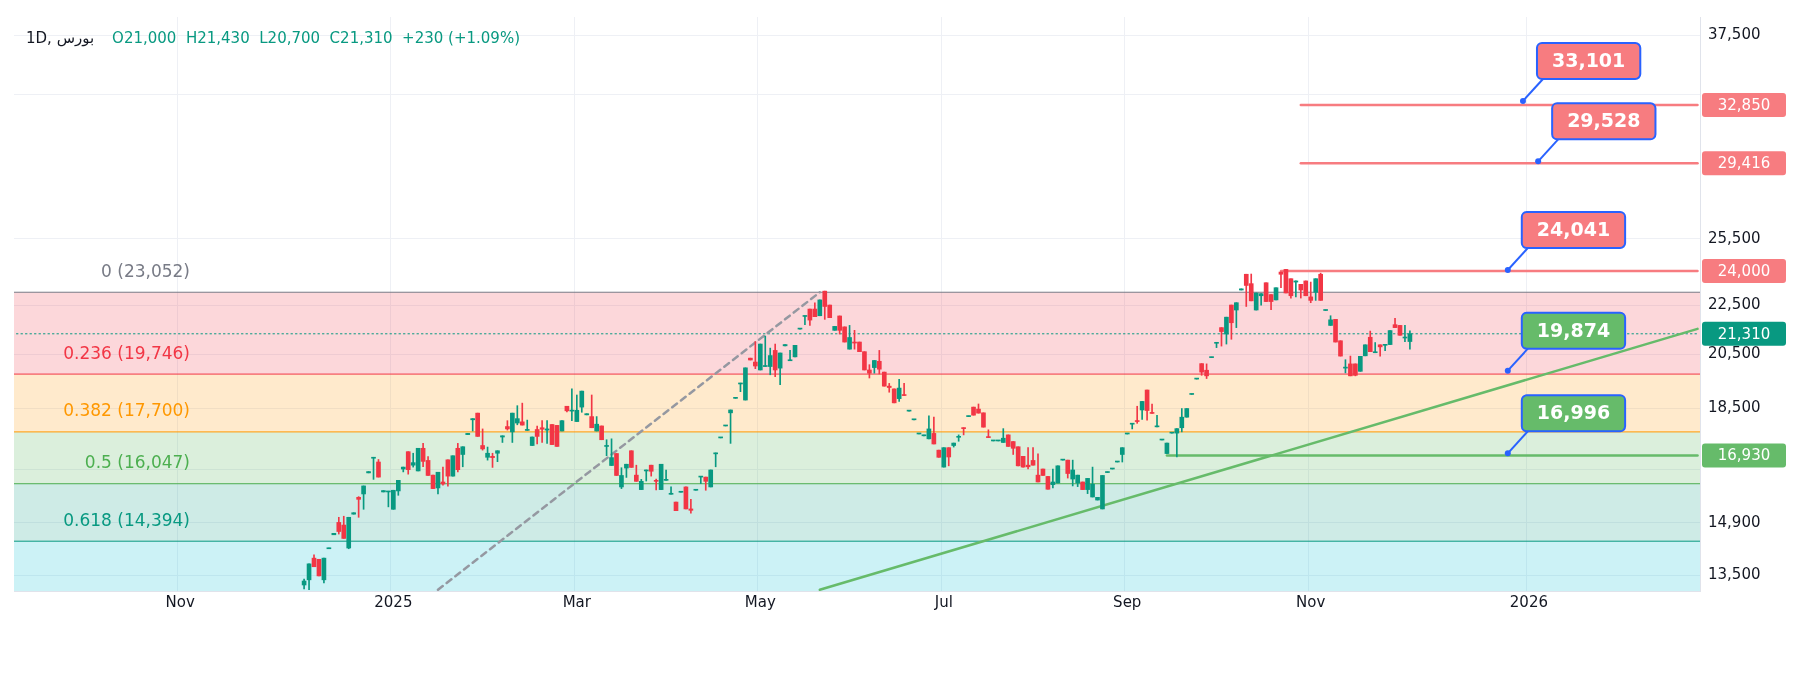 This screenshot has width=1800, height=677. I want to click on y-tick-label: 14,900, so click(1734, 521).